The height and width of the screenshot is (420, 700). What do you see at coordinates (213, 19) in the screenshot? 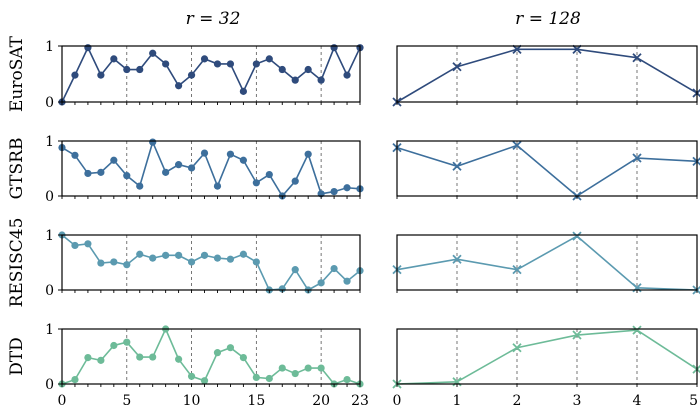
I see `column-title-left: r = 32` at bounding box center [213, 19].